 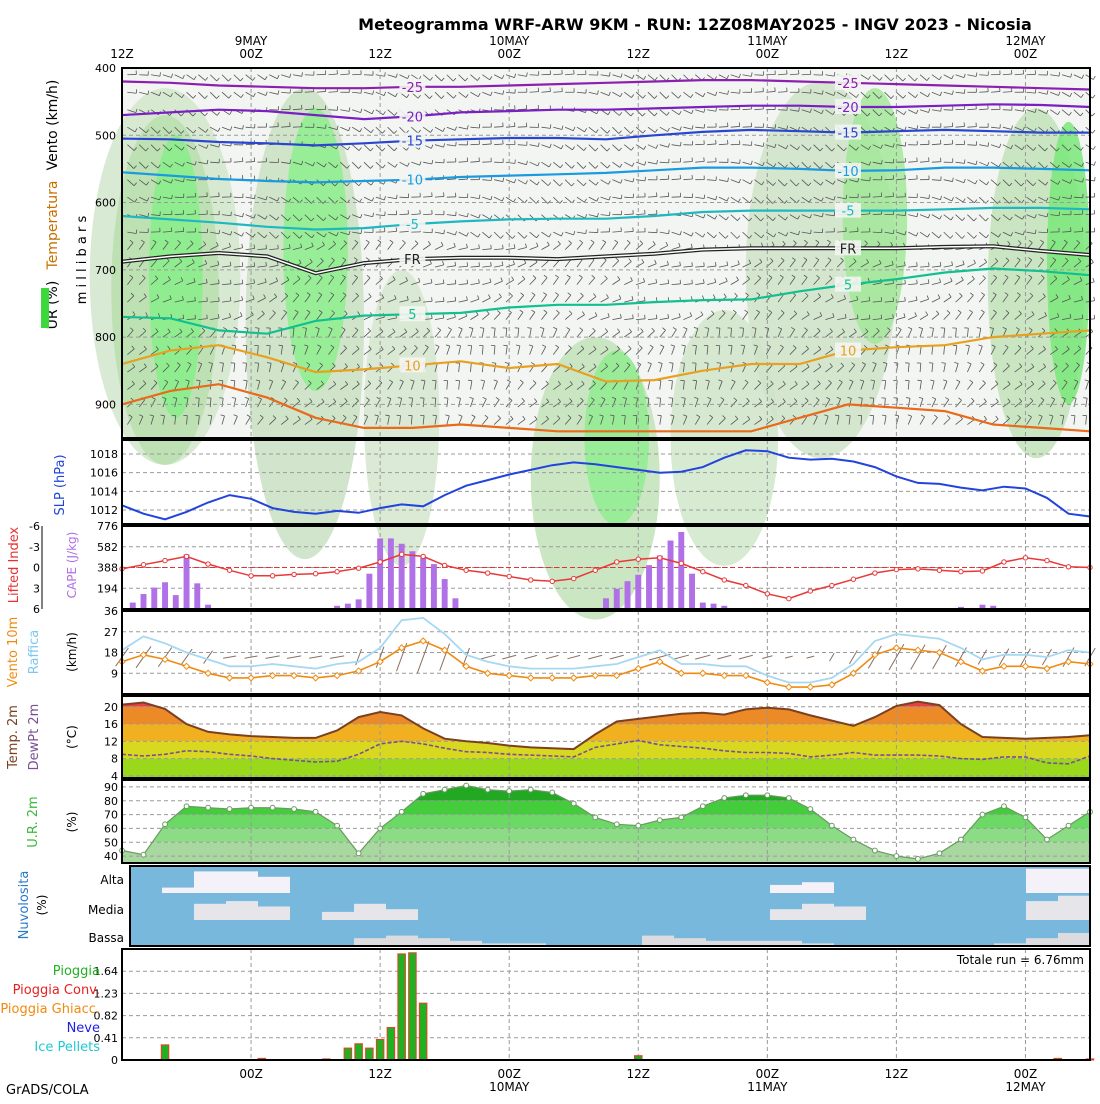 What do you see at coordinates (33, 821) in the screenshot?
I see `humidity-label: U.R. 2m` at bounding box center [33, 821].